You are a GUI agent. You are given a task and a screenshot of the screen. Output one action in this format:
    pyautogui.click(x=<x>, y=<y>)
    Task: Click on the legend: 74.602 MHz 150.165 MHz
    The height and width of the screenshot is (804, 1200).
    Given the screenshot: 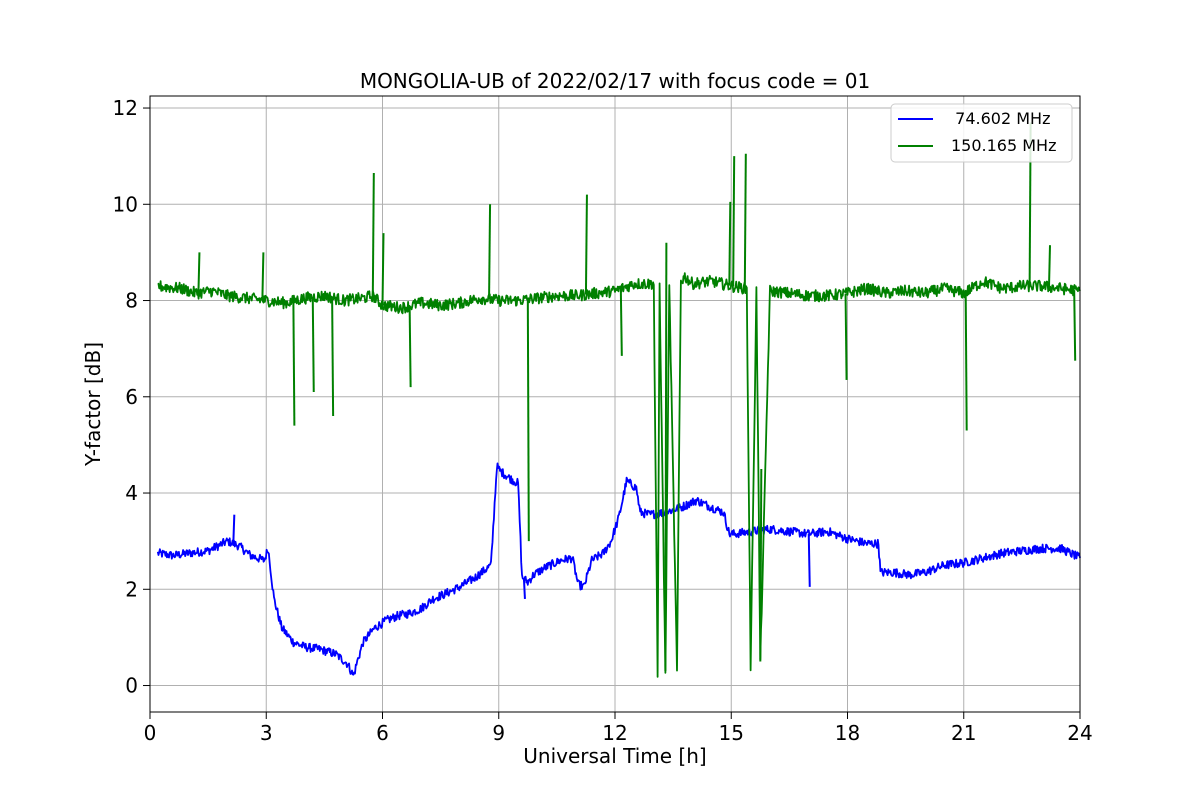 What is the action you would take?
    pyautogui.click(x=981, y=133)
    